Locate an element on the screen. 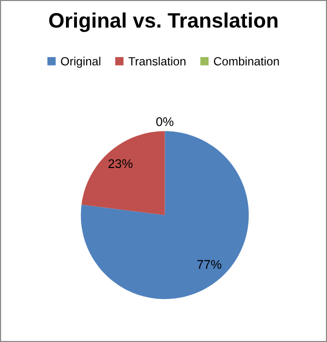 This screenshot has width=327, height=342. data-label: 77% is located at coordinates (209, 264).